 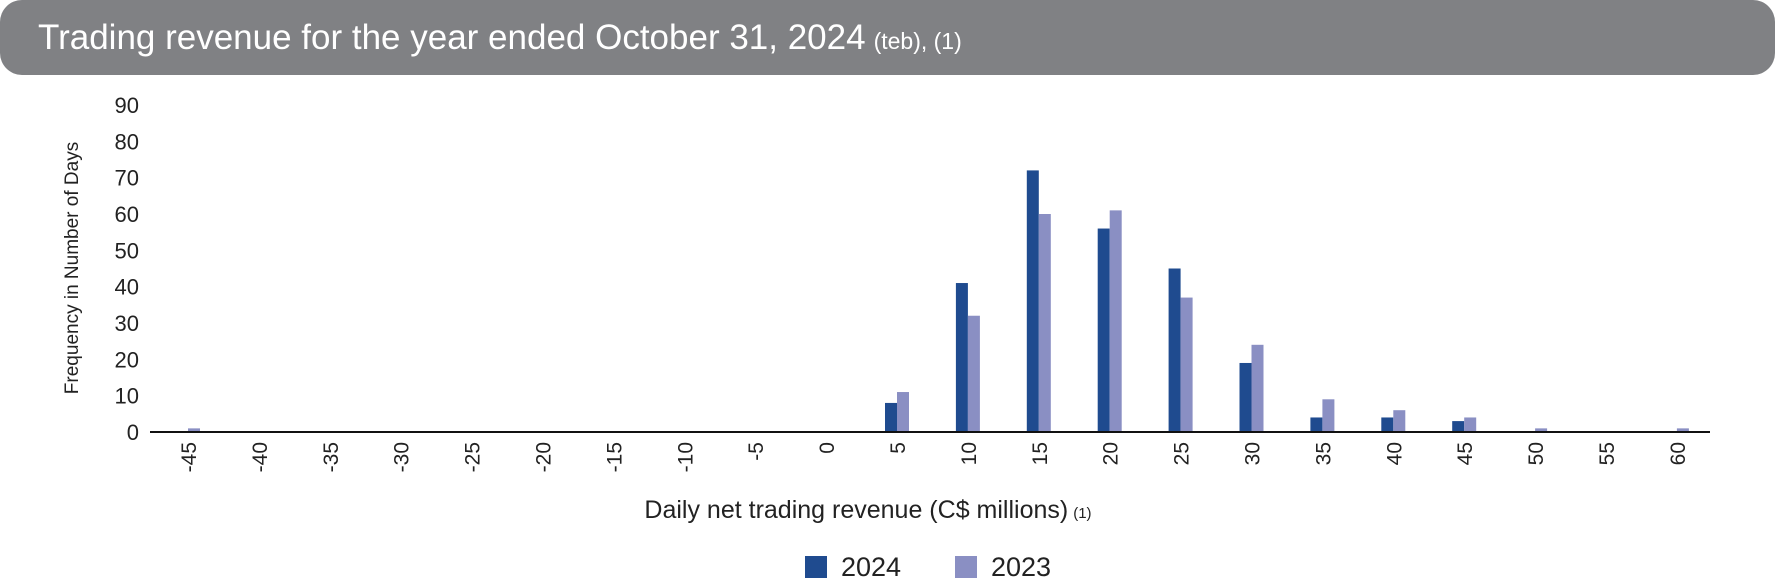 I want to click on x-tick-label: 30, so click(x=1253, y=453).